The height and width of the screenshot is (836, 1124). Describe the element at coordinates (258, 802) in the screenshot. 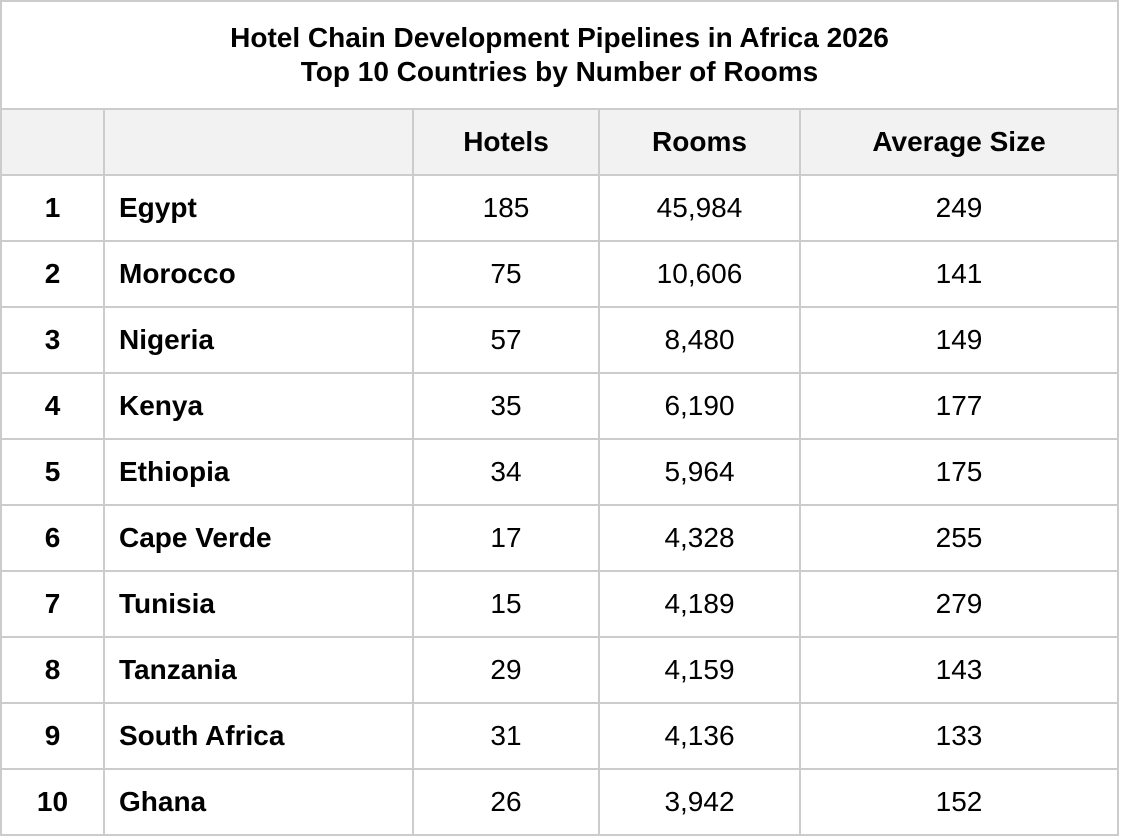

I see `row-country: Ghana` at that location.